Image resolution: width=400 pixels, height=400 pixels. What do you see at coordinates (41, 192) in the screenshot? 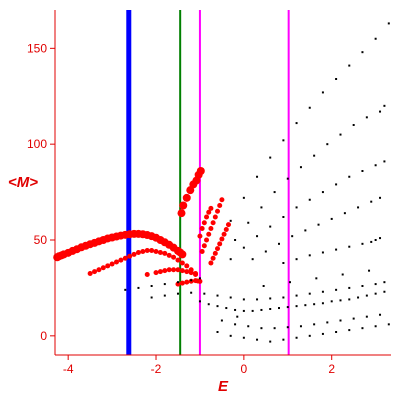
I see `y-ticks: 0 50 100 150` at bounding box center [41, 192].